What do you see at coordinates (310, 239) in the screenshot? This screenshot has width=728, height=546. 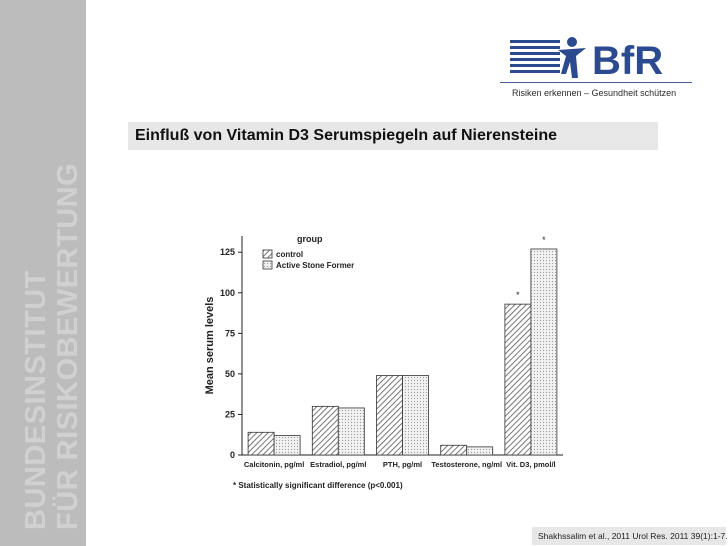 I see `legend-title: group` at bounding box center [310, 239].